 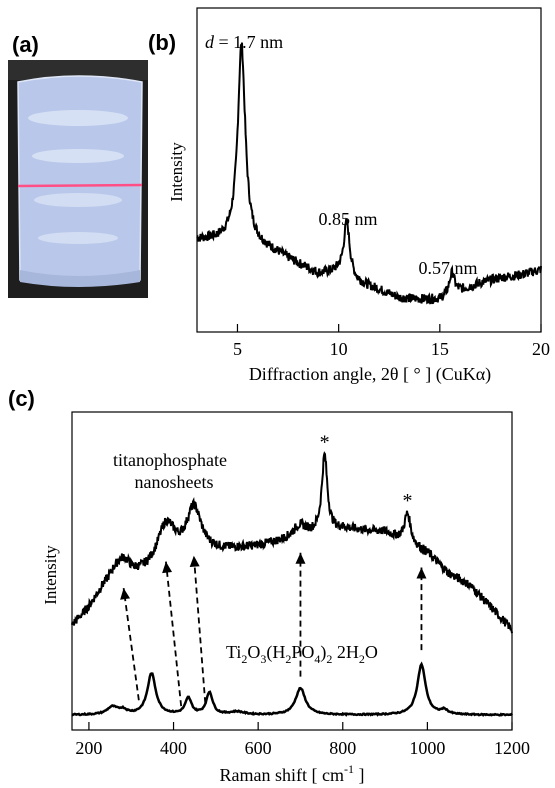 I want to click on panel-b-label: (b), so click(x=162, y=42).